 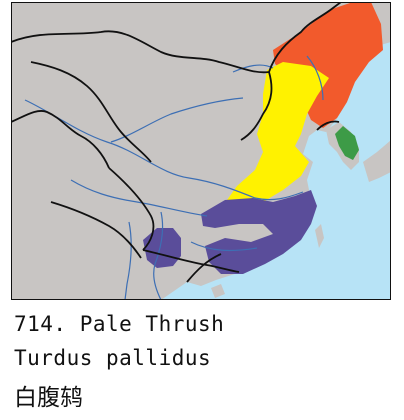 I want to click on chinese-name: 白腹鸫, so click(x=48, y=398).